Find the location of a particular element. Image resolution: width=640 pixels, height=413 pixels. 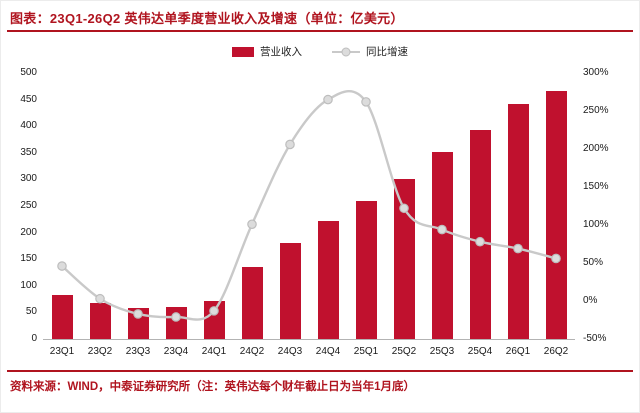

x-axis-label: 25Q4 is located at coordinates (480, 351).